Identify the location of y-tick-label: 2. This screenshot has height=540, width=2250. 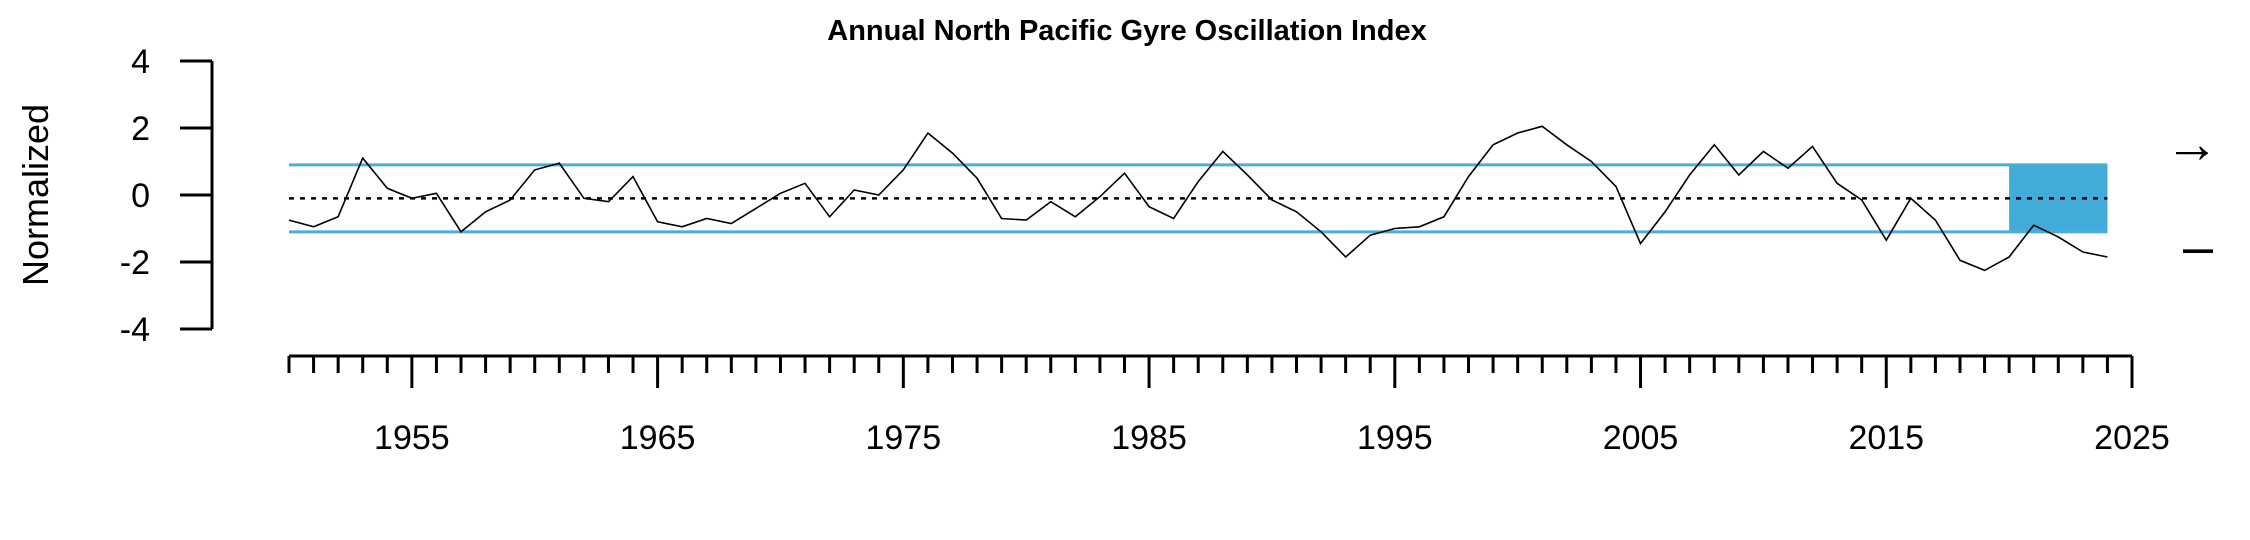
(140, 129).